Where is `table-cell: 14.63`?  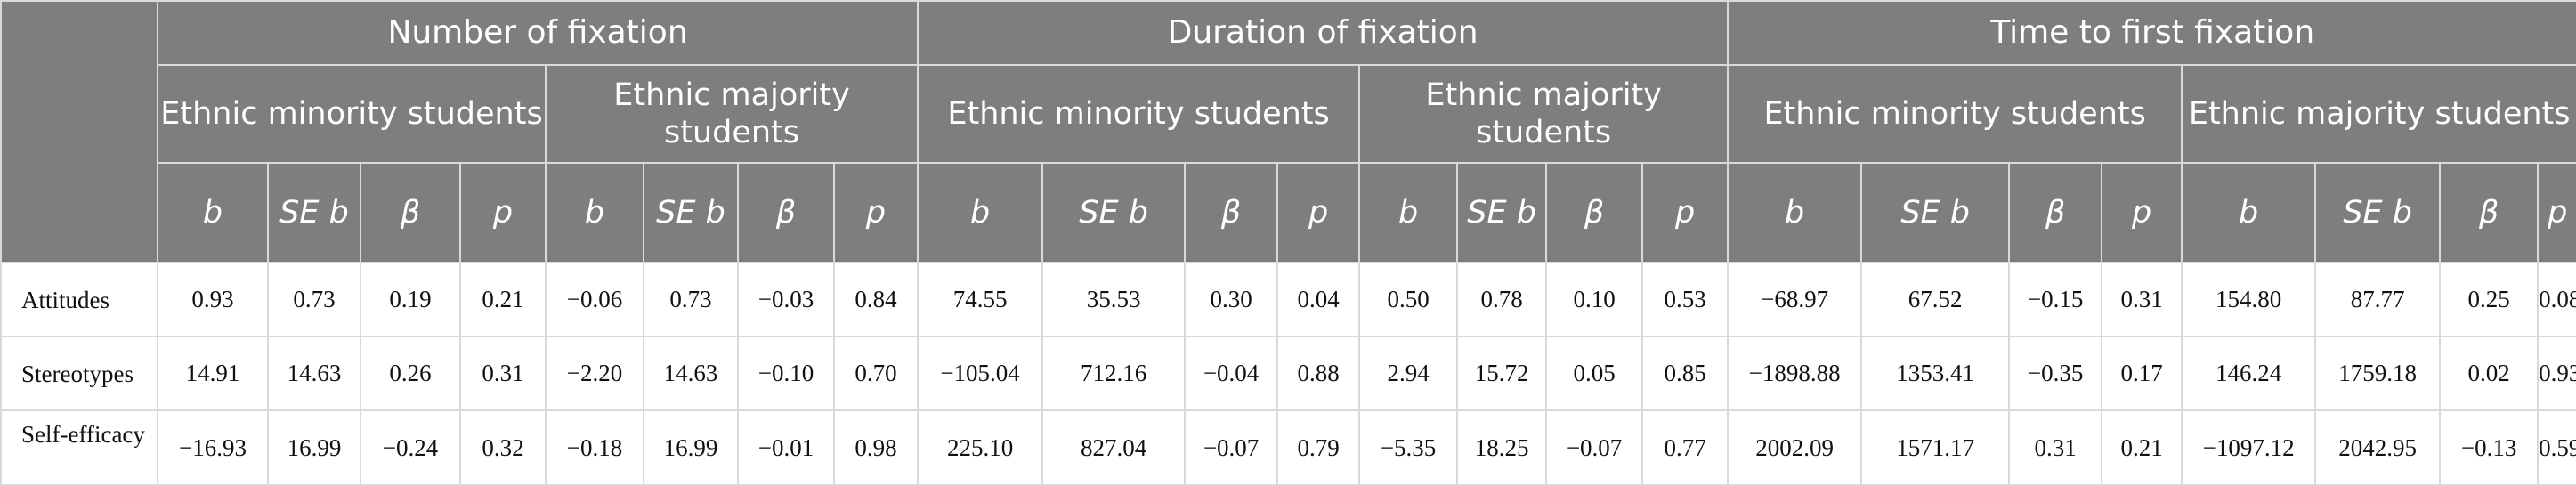 table-cell: 14.63 is located at coordinates (691, 373).